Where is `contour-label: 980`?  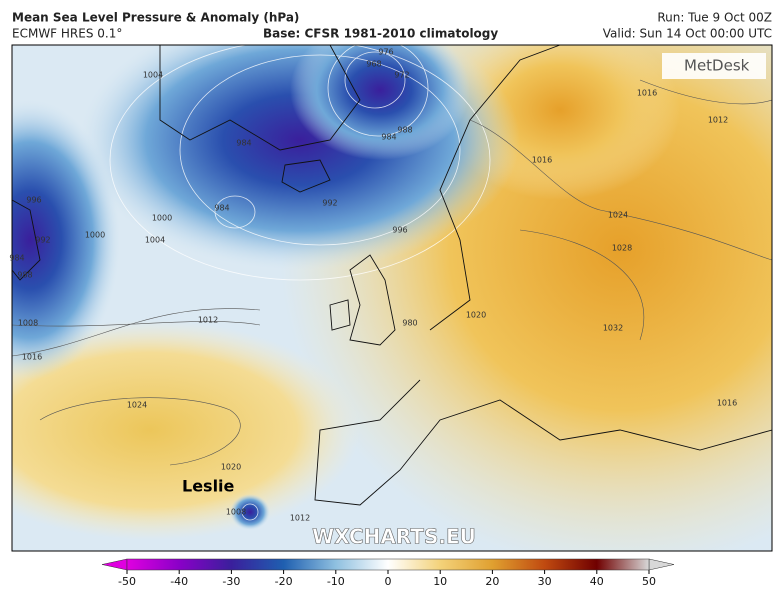
contour-label: 980 is located at coordinates (409, 323).